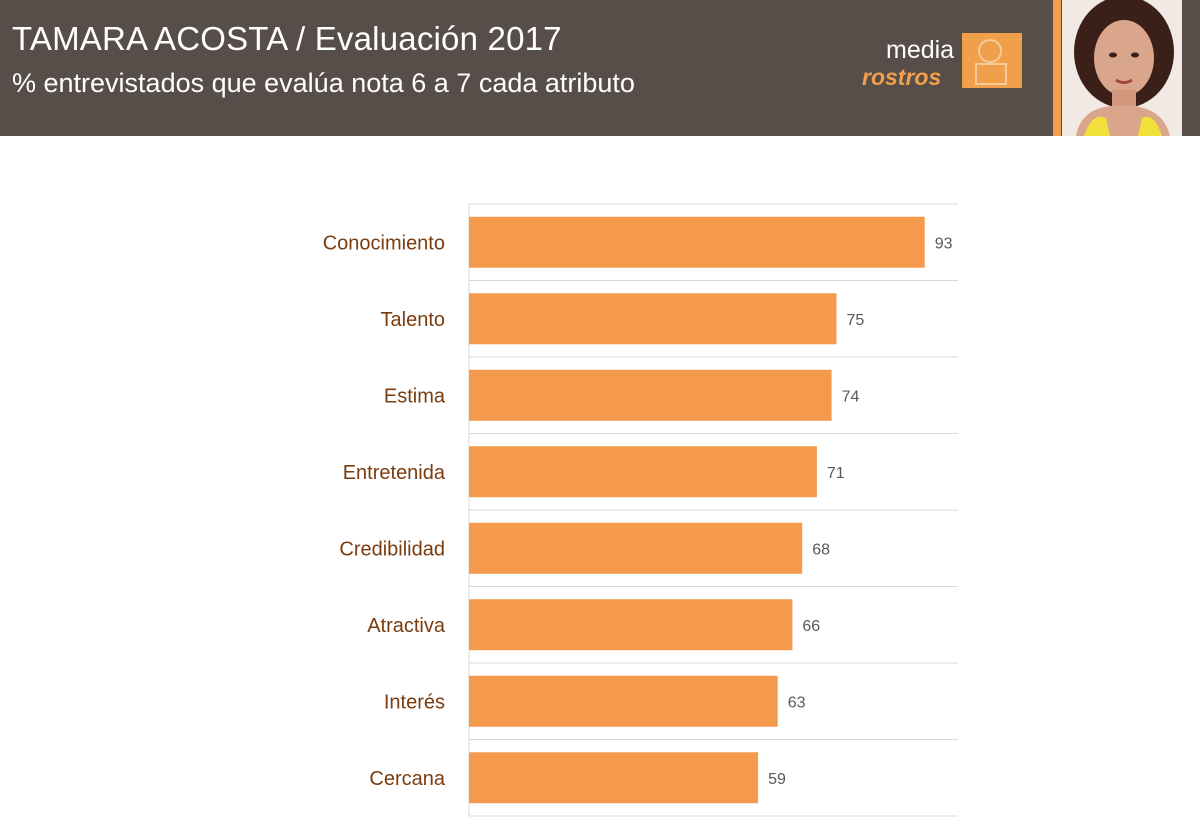 Image resolution: width=1200 pixels, height=832 pixels. I want to click on portrait-photo, so click(1122, 68).